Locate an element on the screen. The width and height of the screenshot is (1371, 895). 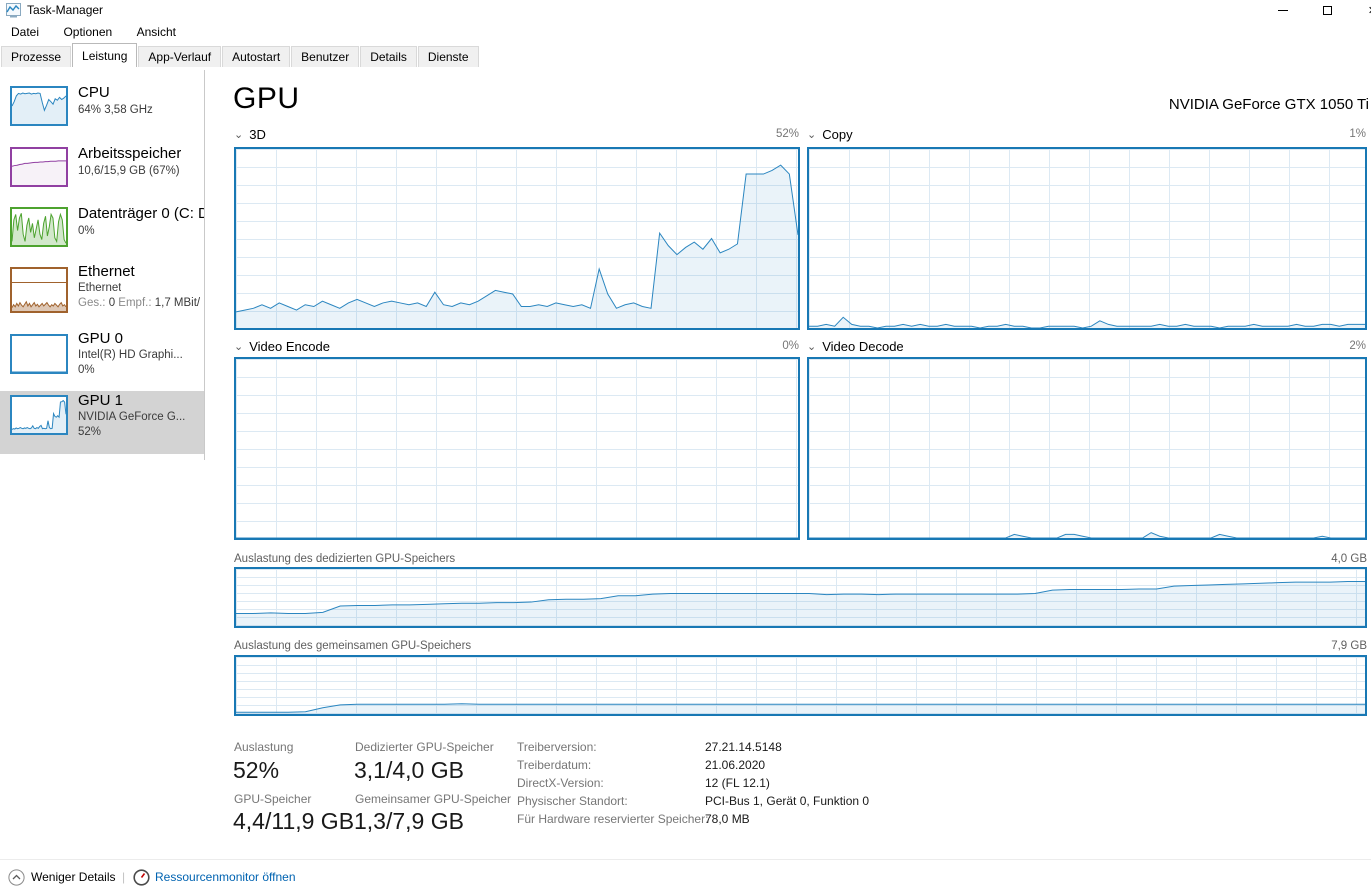
detail-reserviert-value: 78,0 MB is located at coordinates (727, 819).